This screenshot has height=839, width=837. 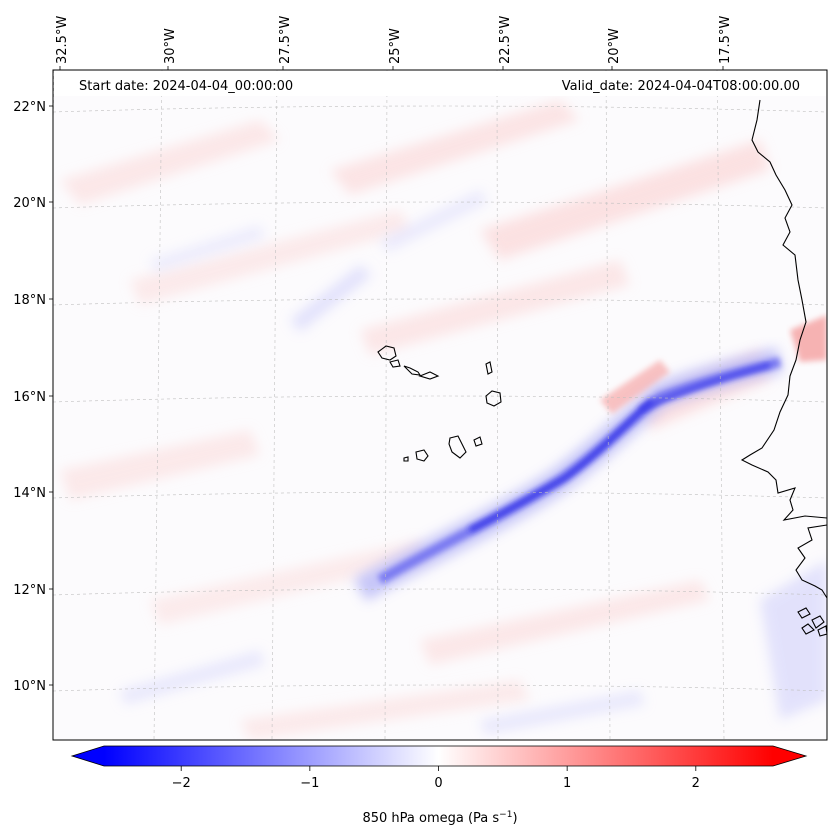 I want to click on ascent-band-branch, so click(x=704, y=387).